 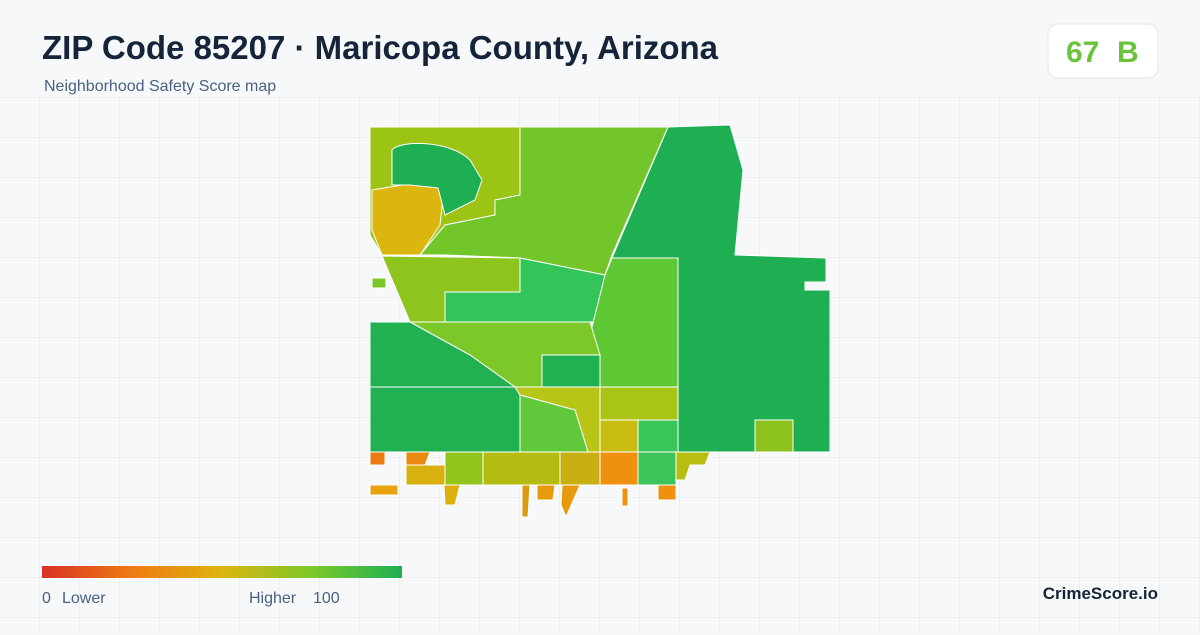 What do you see at coordinates (222, 572) in the screenshot?
I see `legend-scale` at bounding box center [222, 572].